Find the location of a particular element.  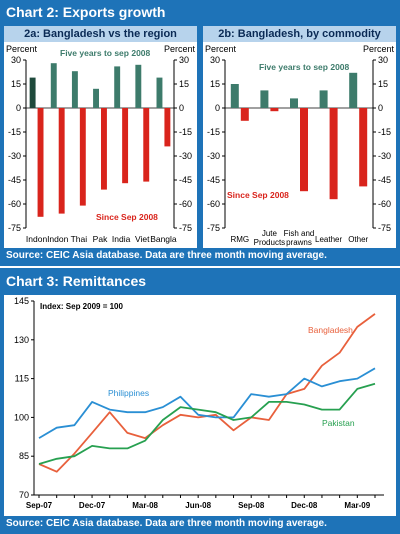

chart2b-category-label: Leather is located at coordinates (328, 239).